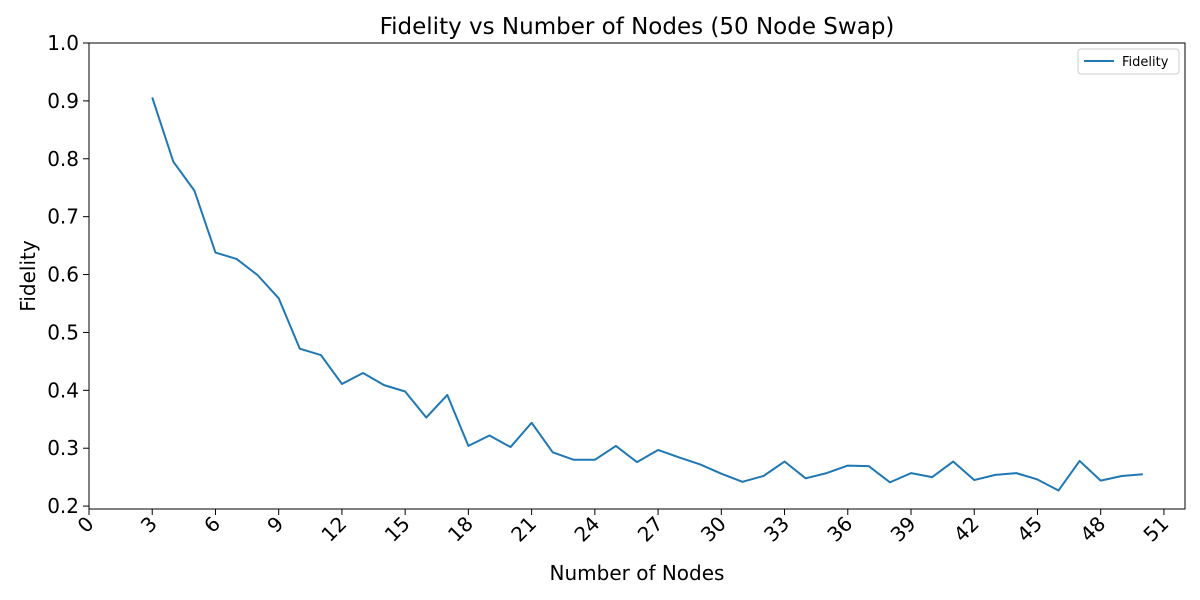 This screenshot has width=1200, height=600. I want to click on y-tick-label: 0.6, so click(63, 275).